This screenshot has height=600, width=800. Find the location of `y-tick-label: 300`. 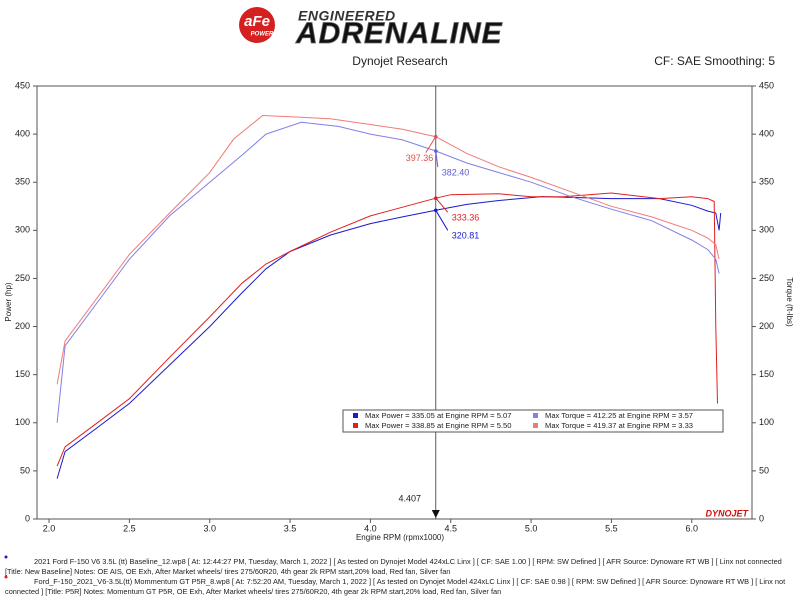

y-tick-label: 300 is located at coordinates (22, 230).